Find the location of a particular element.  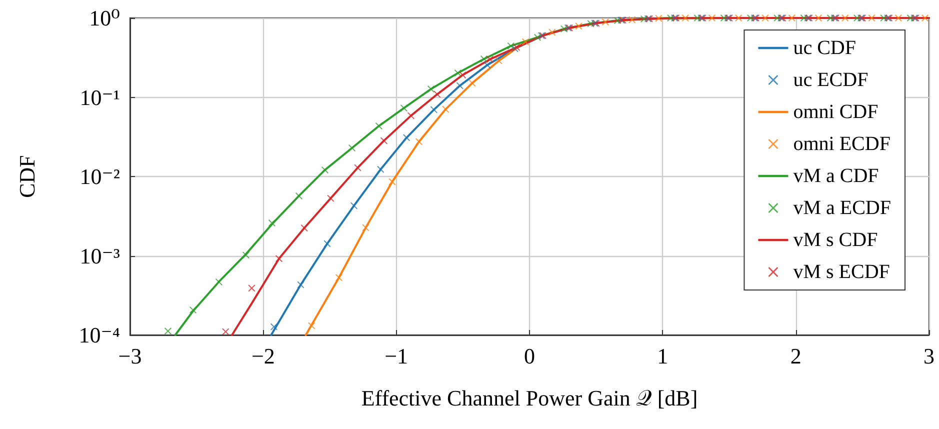

legend-label: uc CDF is located at coordinates (824, 48).